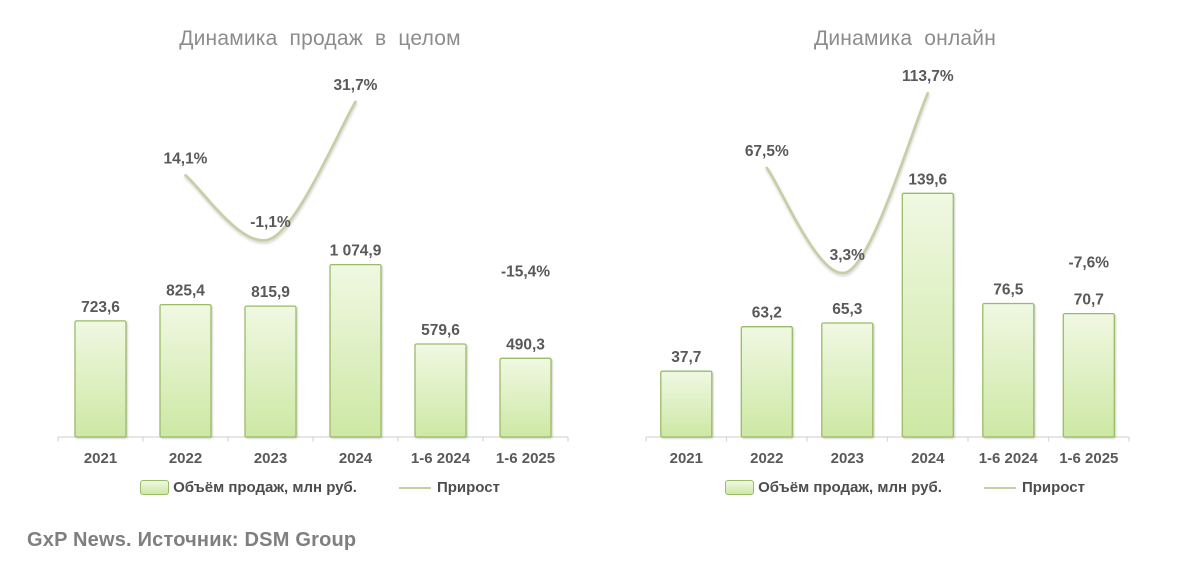  I want to click on bar-value-label: 723,6, so click(100, 307).